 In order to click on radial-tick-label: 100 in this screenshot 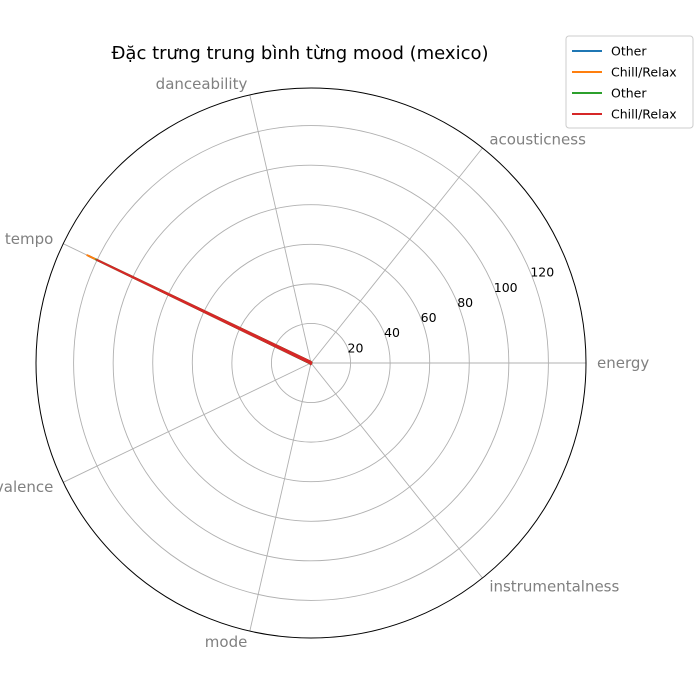, I will do `click(506, 287)`.